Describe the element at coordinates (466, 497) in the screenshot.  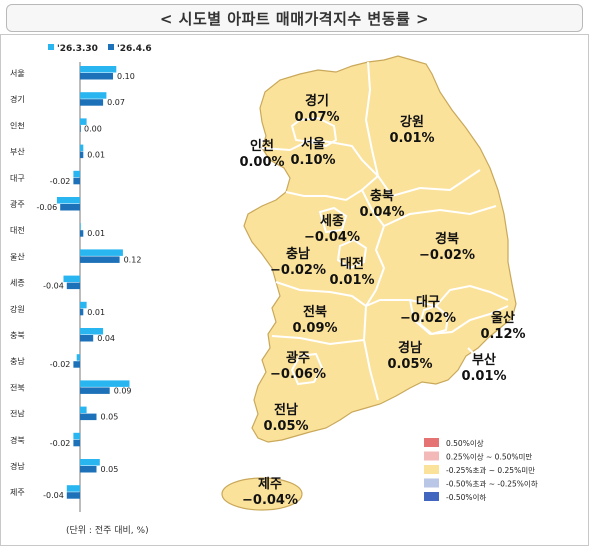
I see `legend-label: -0.50%이하` at that location.